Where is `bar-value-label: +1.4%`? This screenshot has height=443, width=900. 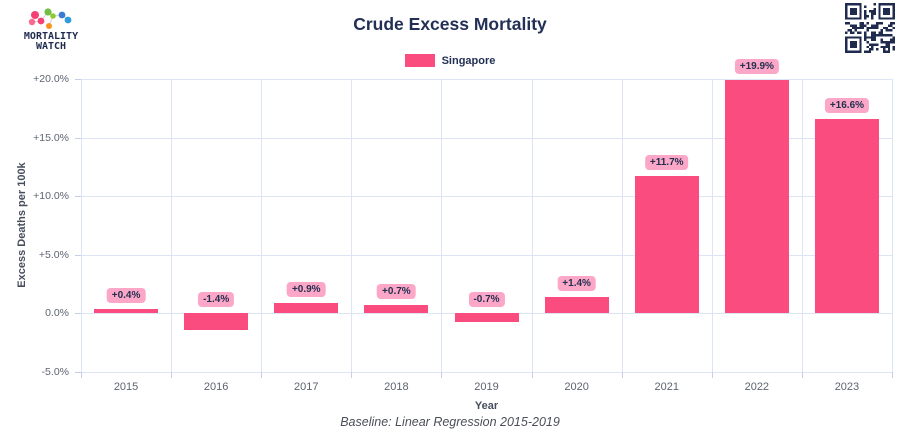
bar-value-label: +1.4% is located at coordinates (576, 283).